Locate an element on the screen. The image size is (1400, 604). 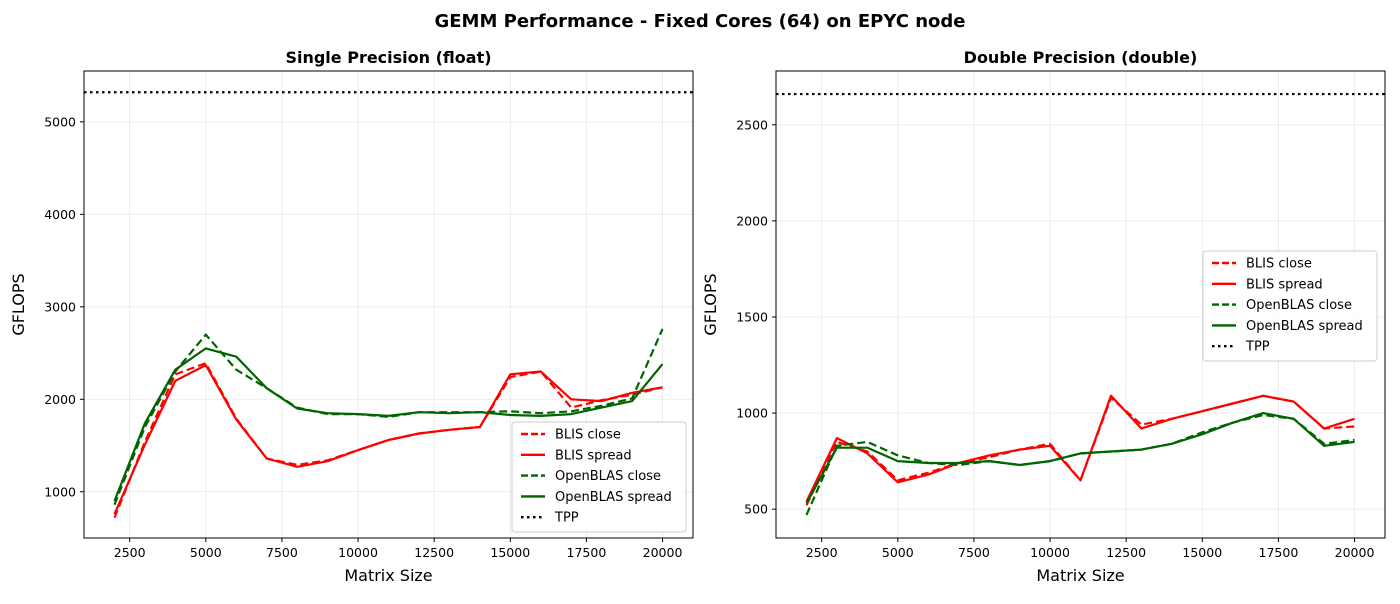
y-tick-label: 2500 is located at coordinates (752, 124).